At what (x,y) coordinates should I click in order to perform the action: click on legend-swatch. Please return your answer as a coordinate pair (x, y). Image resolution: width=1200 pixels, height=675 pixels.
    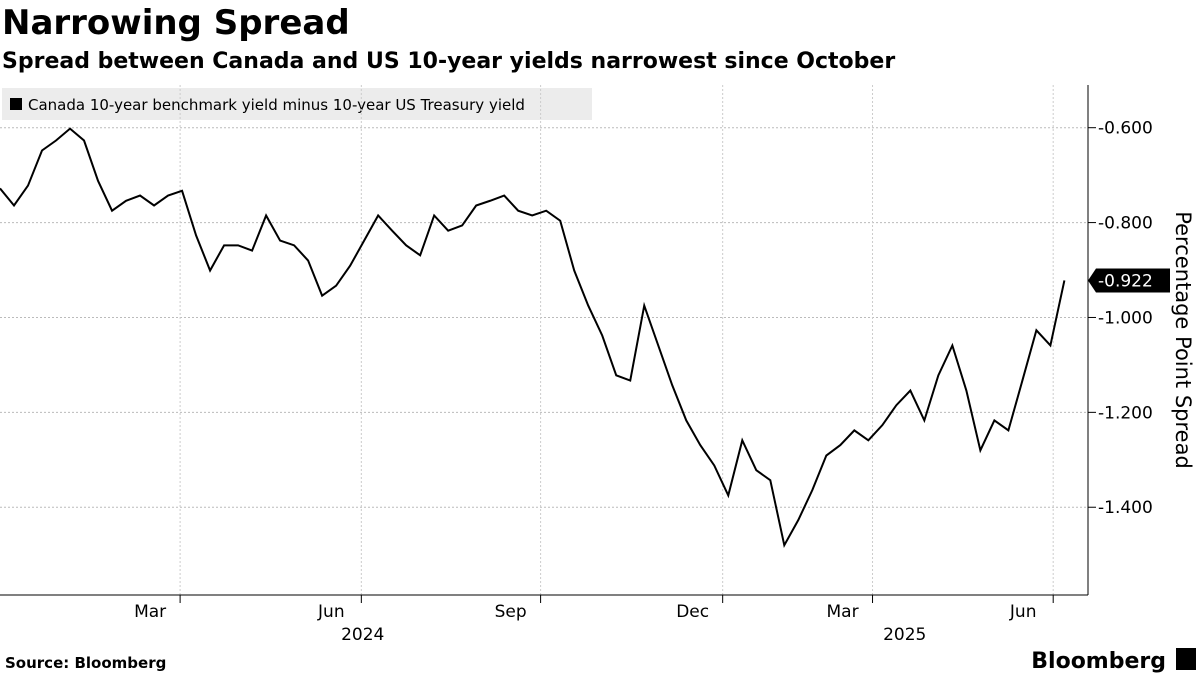
    Looking at the image, I should click on (16, 104).